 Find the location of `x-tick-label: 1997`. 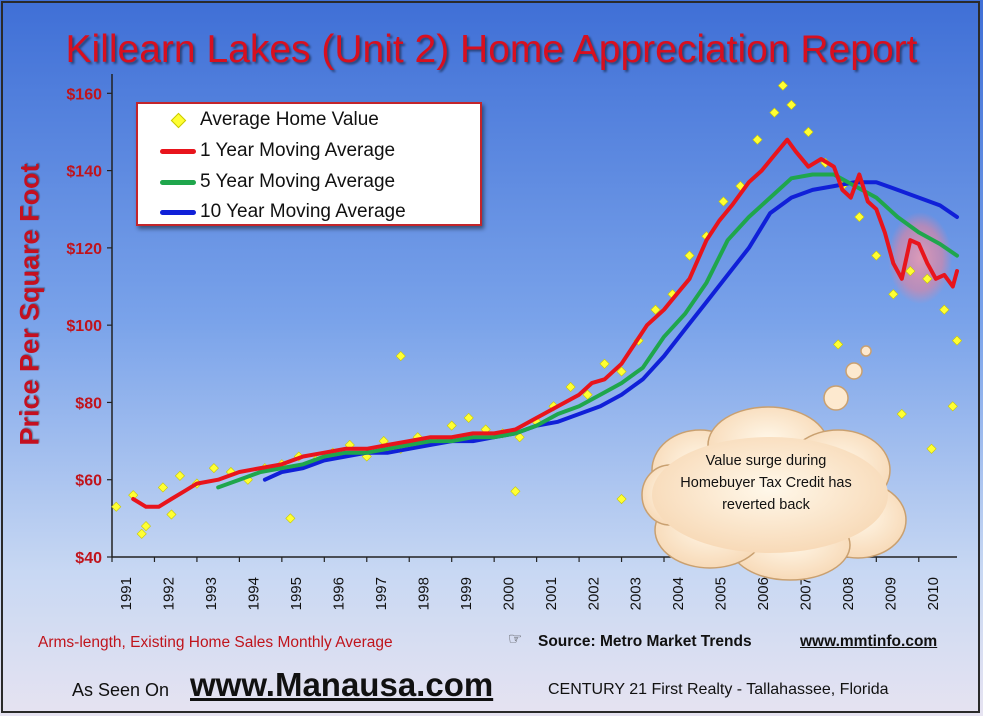

x-tick-label: 1997 is located at coordinates (381, 593).